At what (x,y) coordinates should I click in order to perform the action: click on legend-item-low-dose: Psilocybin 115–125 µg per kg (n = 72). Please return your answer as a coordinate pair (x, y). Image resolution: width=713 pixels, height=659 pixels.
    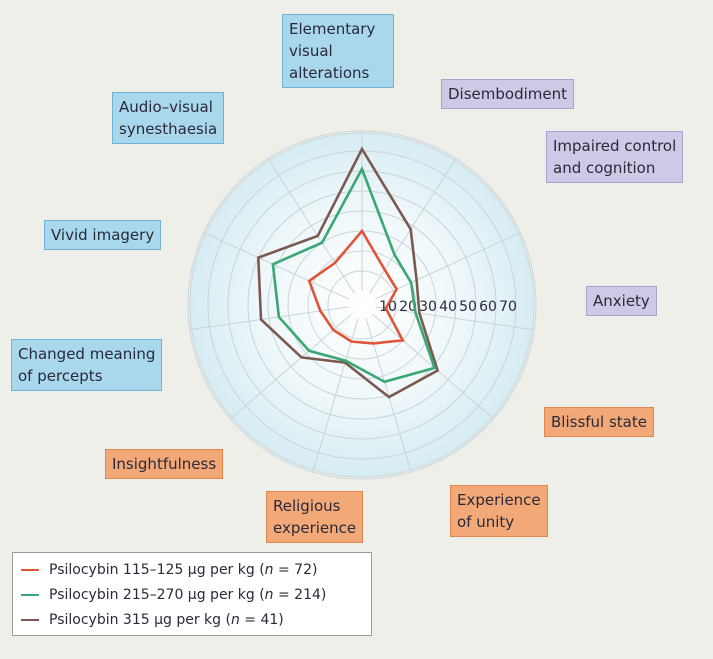
    Looking at the image, I should click on (192, 569).